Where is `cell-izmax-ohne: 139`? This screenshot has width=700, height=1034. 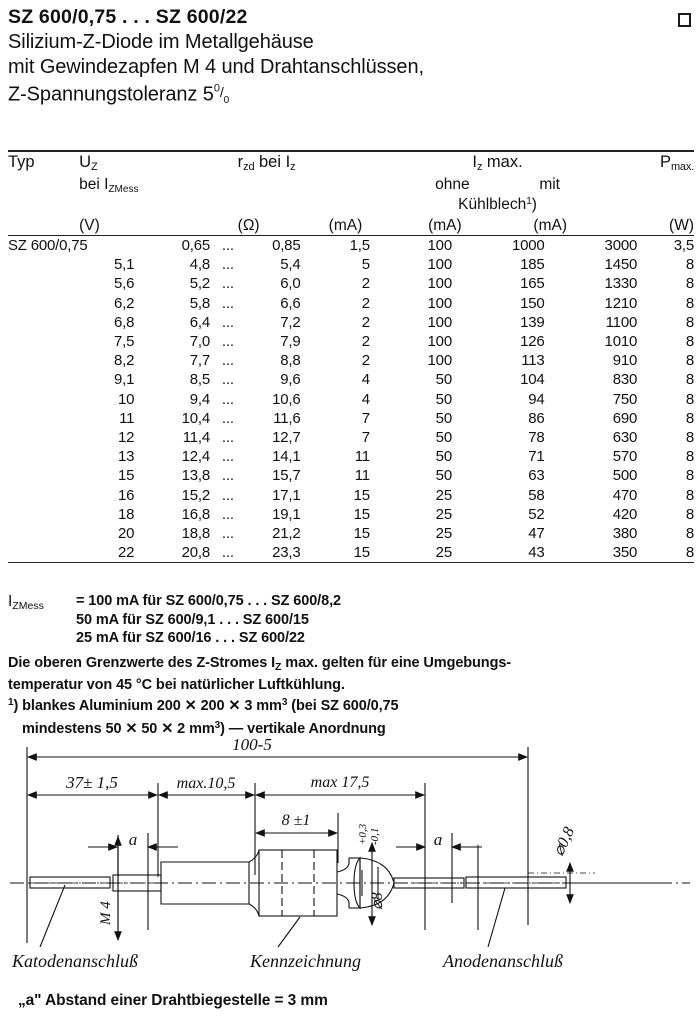
cell-izmax-ohne: 139 is located at coordinates (532, 322).